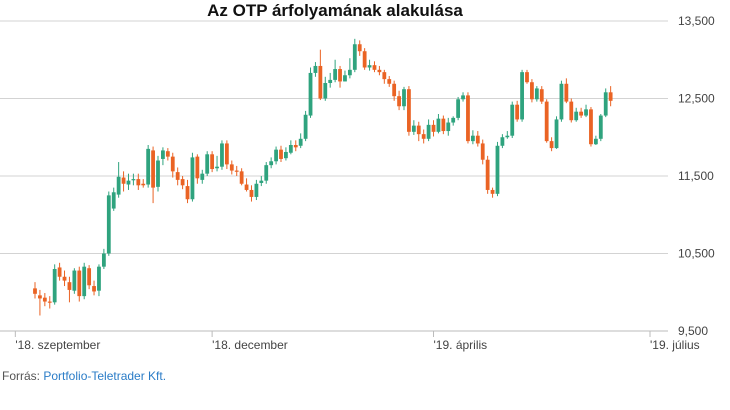  What do you see at coordinates (696, 176) in the screenshot?
I see `y-tick-label: 11,500` at bounding box center [696, 176].